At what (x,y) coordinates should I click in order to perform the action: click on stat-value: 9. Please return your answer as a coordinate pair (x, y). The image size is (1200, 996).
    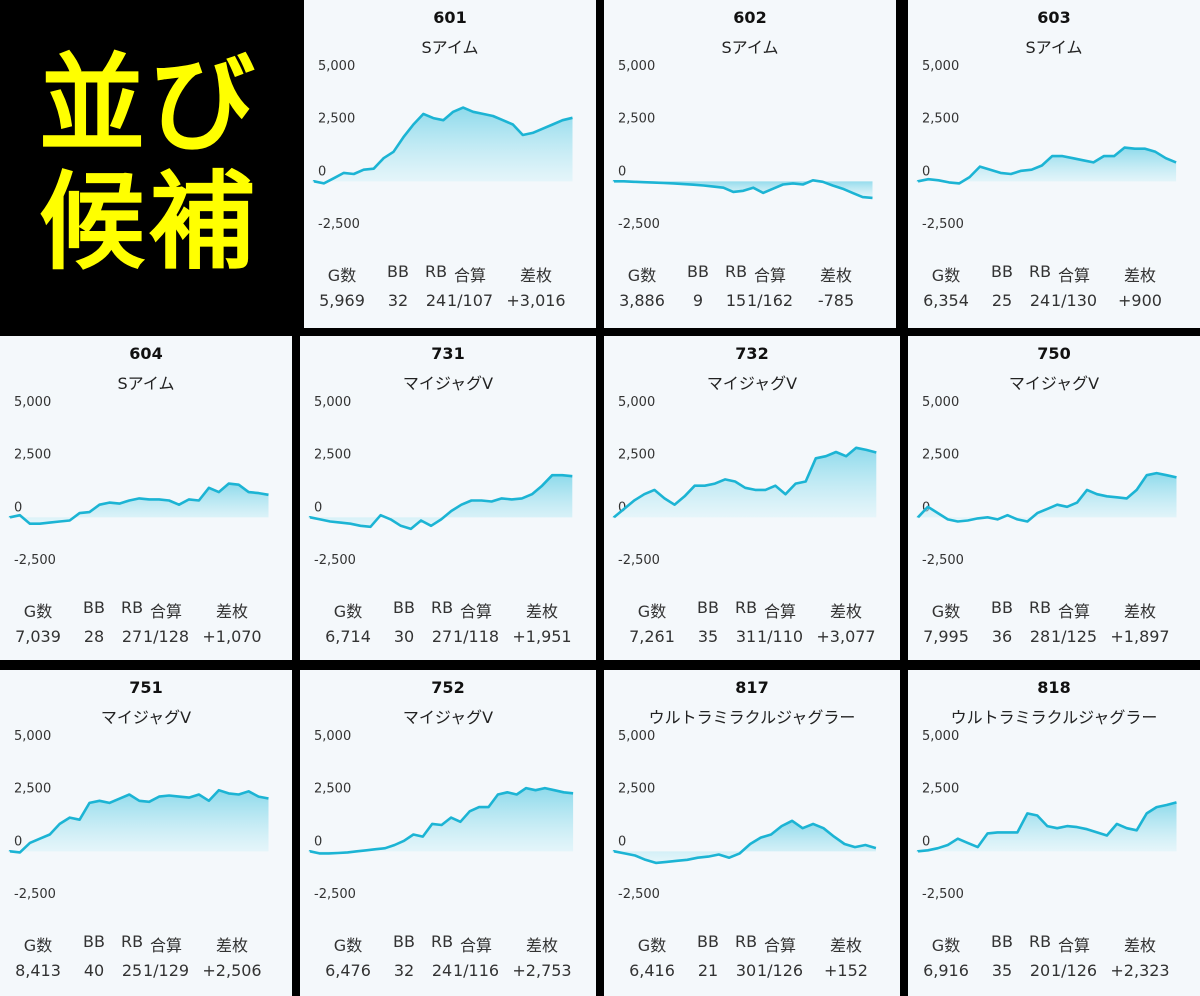
    Looking at the image, I should click on (698, 300).